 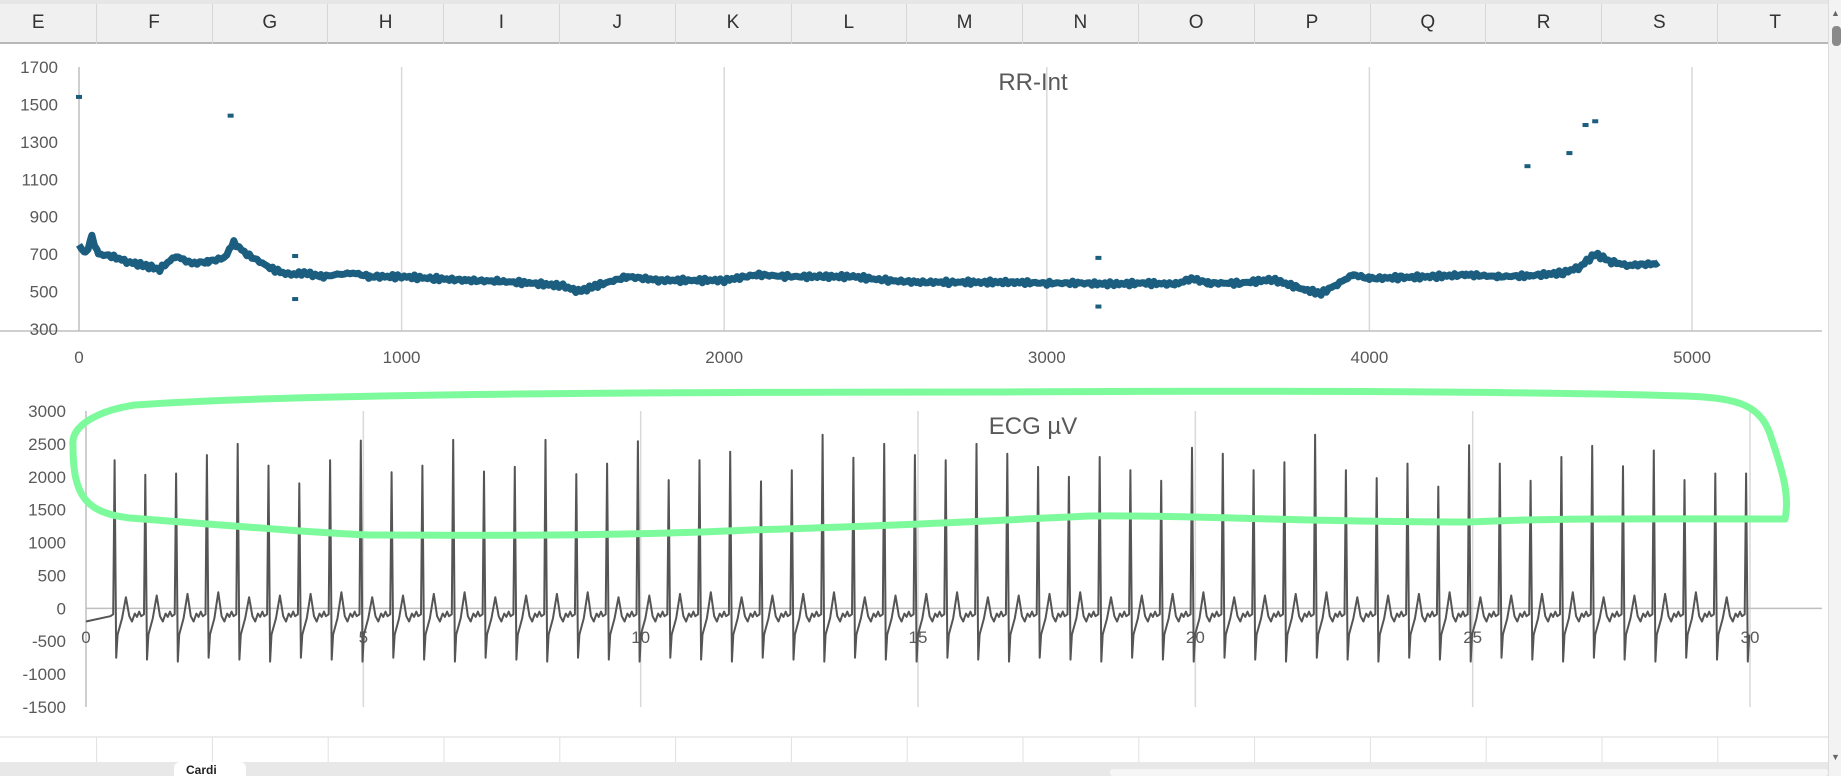 I want to click on rr-y-tick-label: 700, so click(x=44, y=254).